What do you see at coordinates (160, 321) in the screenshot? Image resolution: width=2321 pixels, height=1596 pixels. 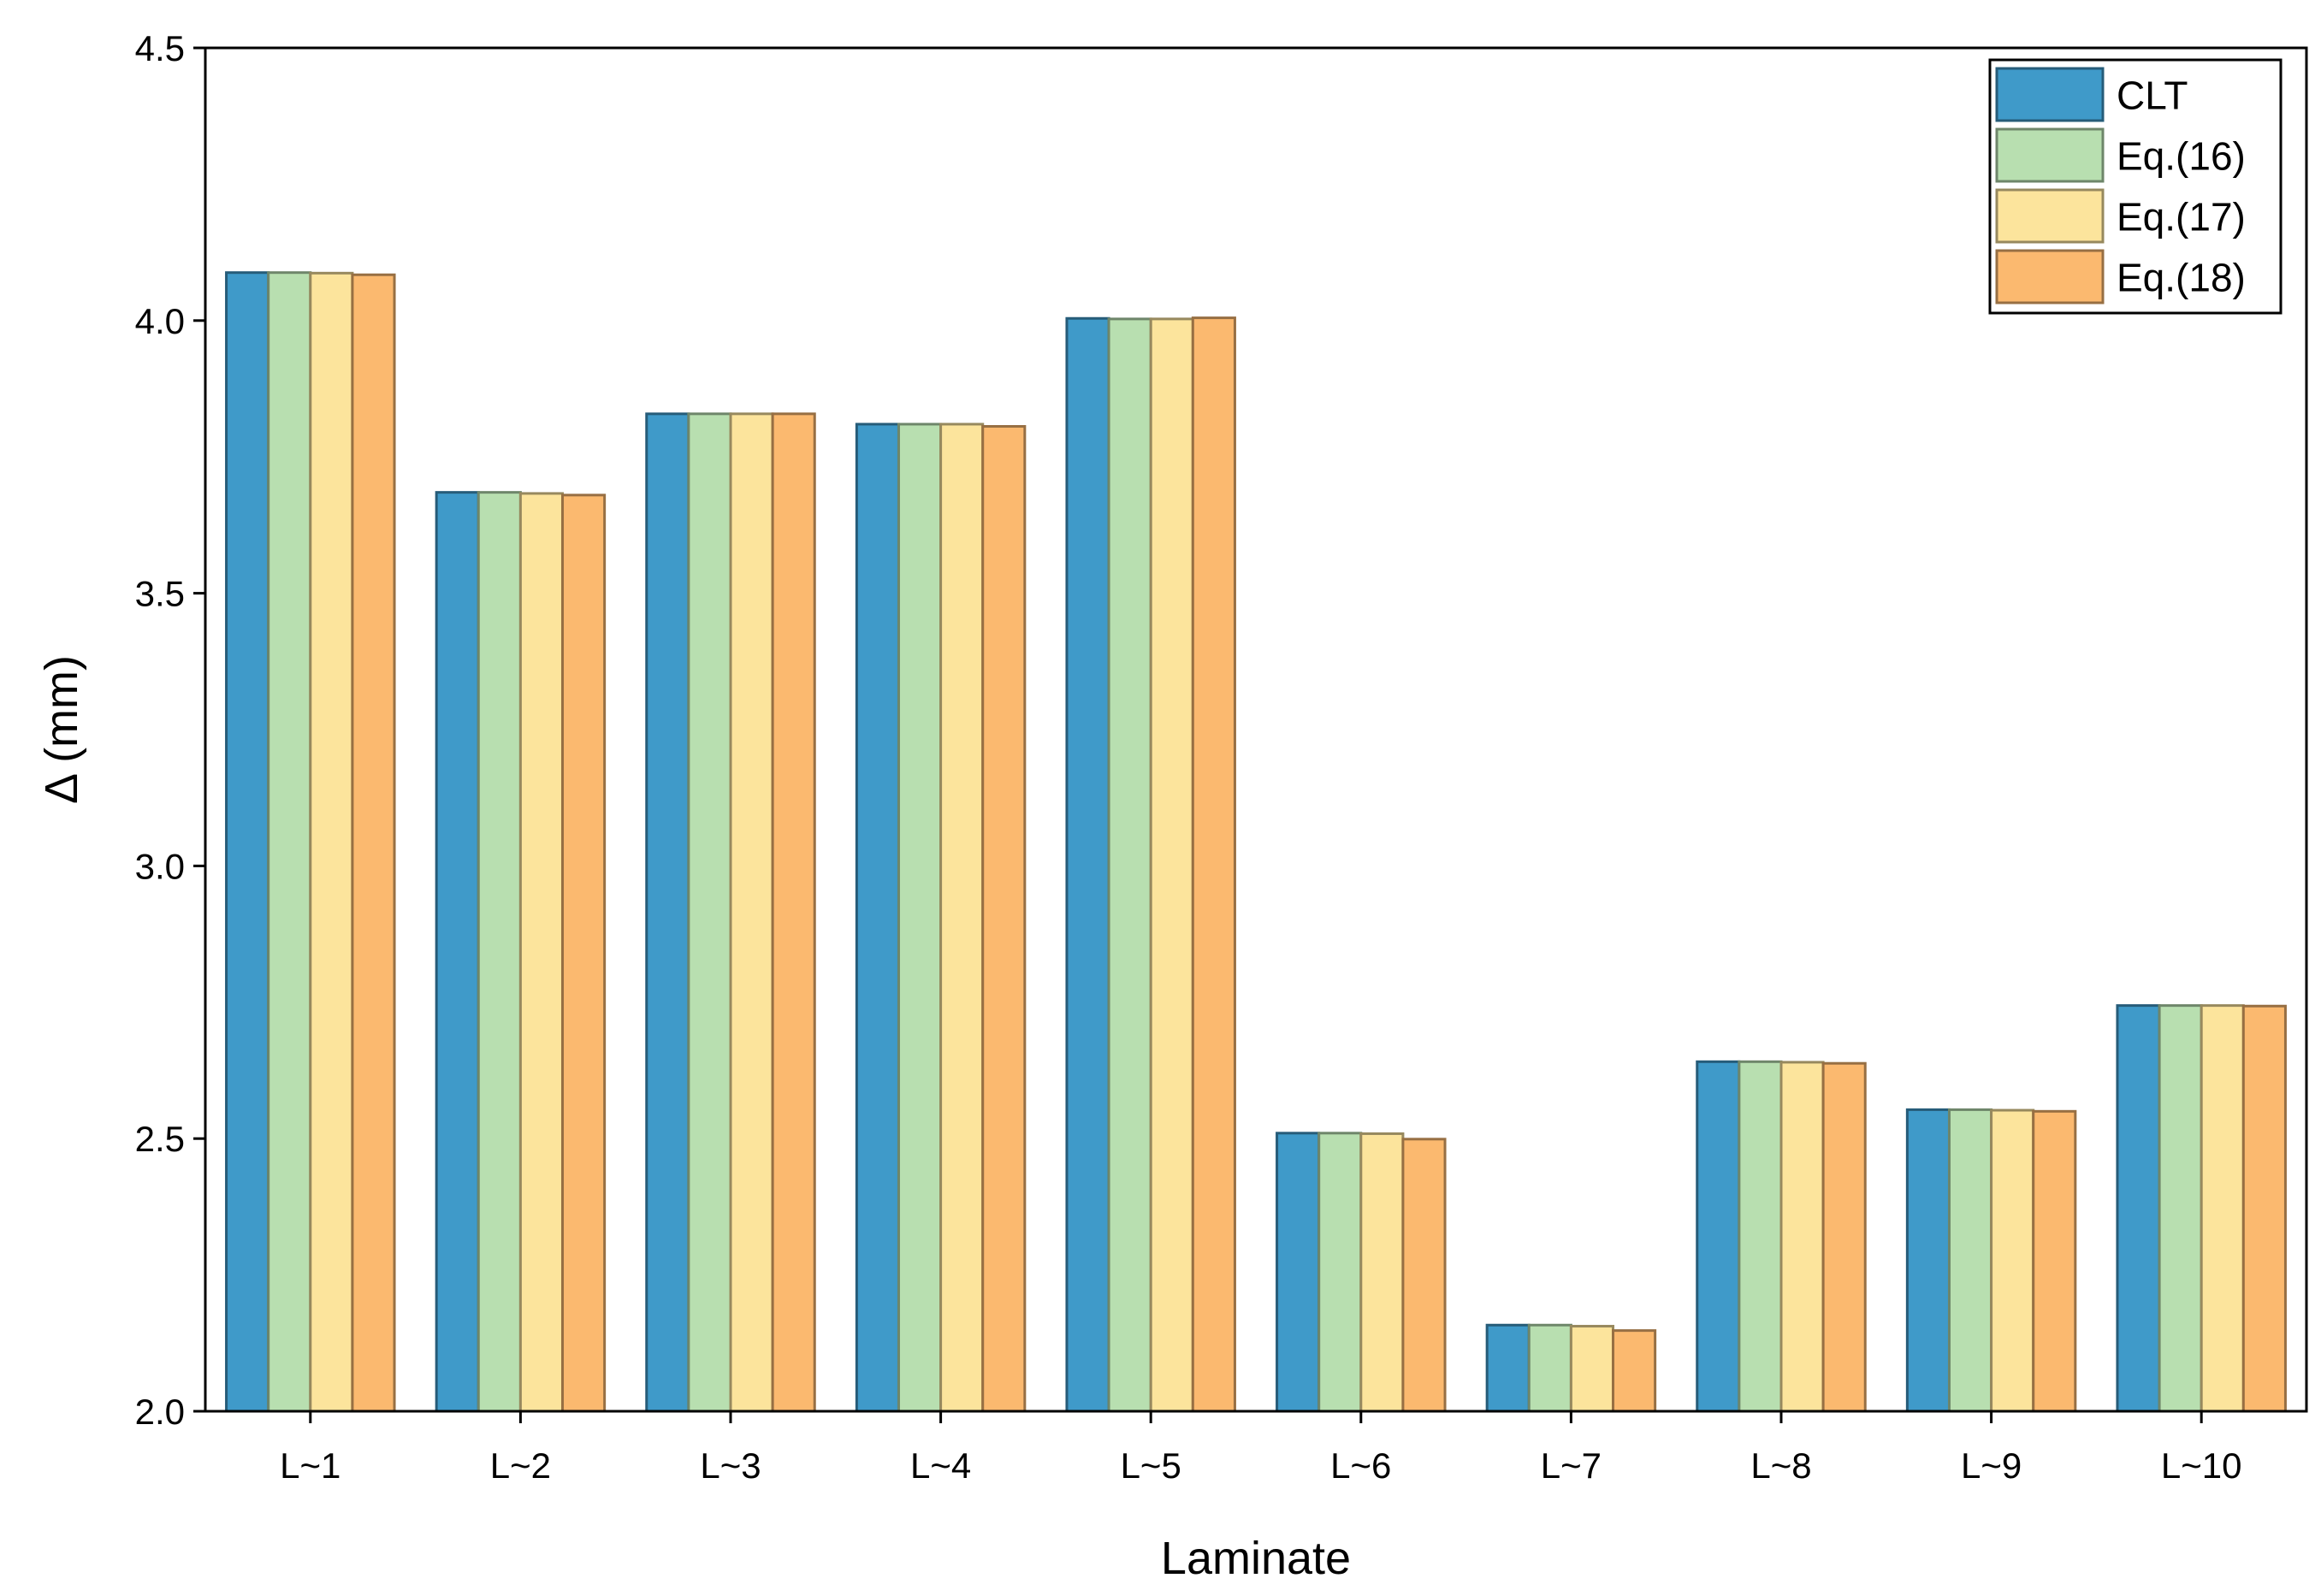 I see `y-tick-label: 4.0` at bounding box center [160, 321].